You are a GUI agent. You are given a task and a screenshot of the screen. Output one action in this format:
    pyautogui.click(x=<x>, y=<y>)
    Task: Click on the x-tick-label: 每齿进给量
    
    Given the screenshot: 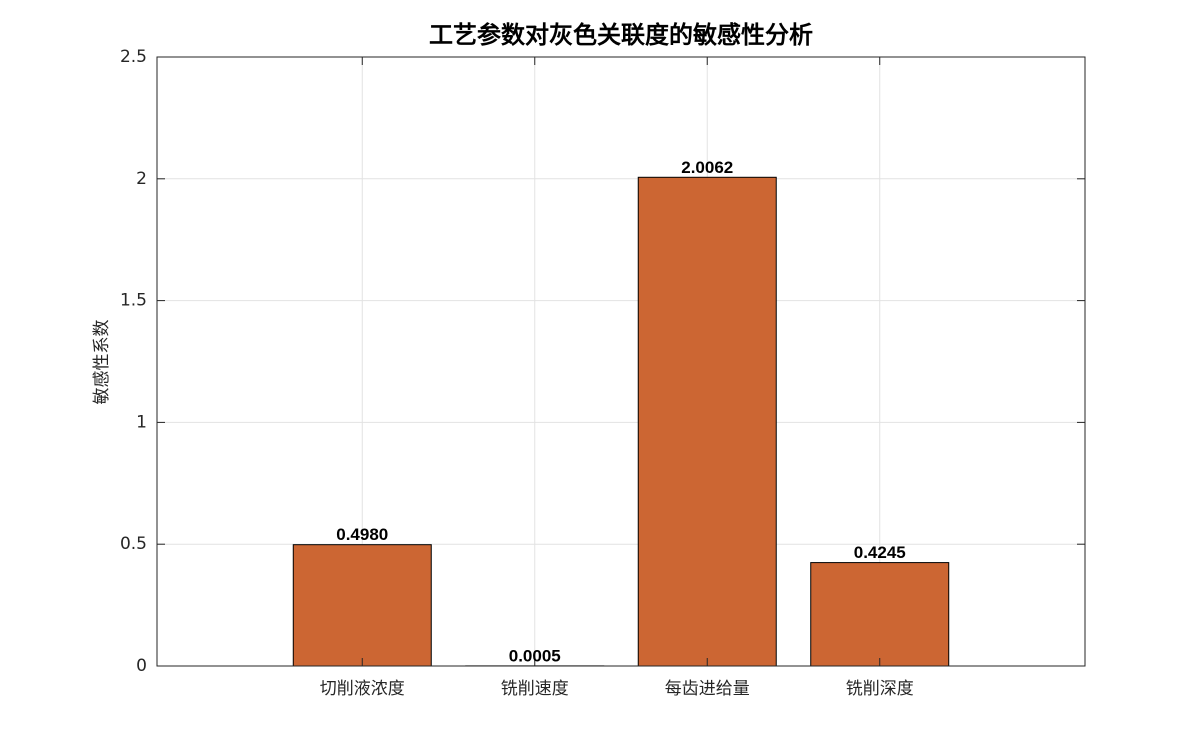 What is the action you would take?
    pyautogui.click(x=707, y=689)
    